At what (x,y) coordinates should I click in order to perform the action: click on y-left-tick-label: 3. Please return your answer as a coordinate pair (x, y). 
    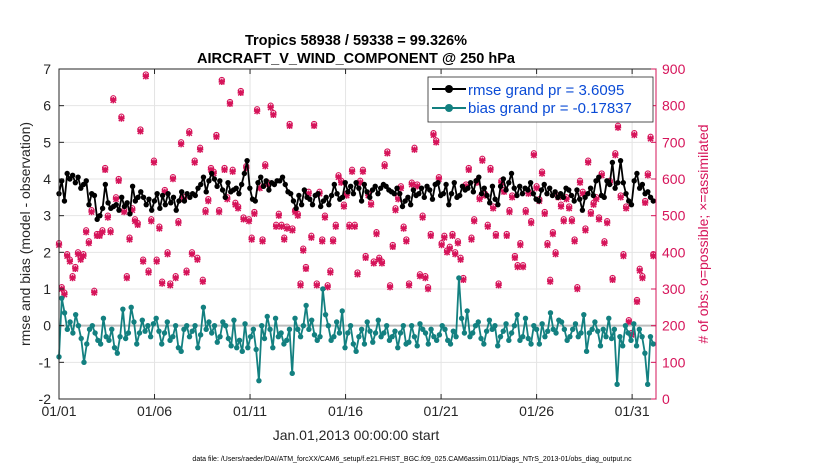
    Looking at the image, I should click on (47, 216).